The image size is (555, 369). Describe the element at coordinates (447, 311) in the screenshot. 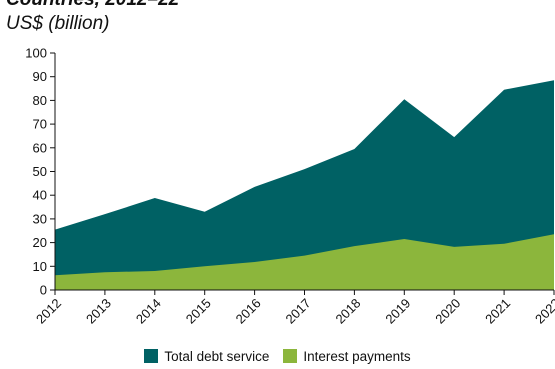

I see `x-tick-label-2020: 2020` at that location.